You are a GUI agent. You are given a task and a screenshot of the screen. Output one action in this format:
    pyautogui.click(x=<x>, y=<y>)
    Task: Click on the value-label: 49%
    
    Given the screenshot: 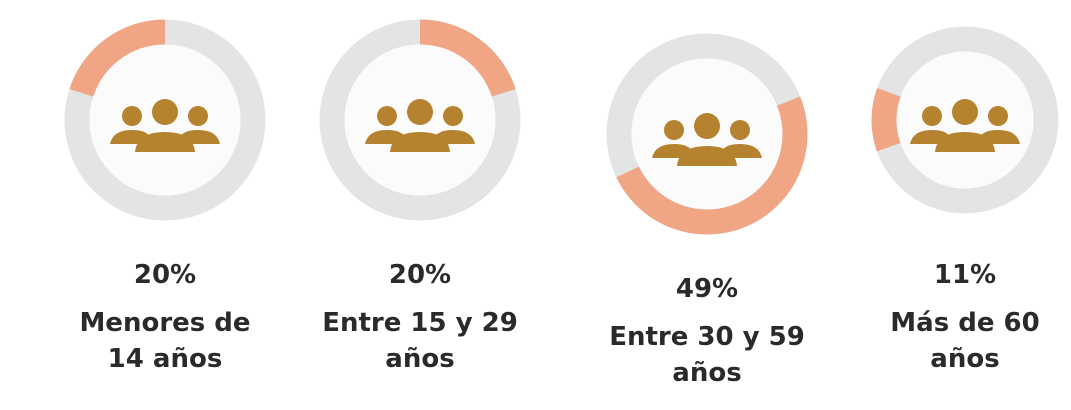 What is the action you would take?
    pyautogui.click(x=707, y=289)
    